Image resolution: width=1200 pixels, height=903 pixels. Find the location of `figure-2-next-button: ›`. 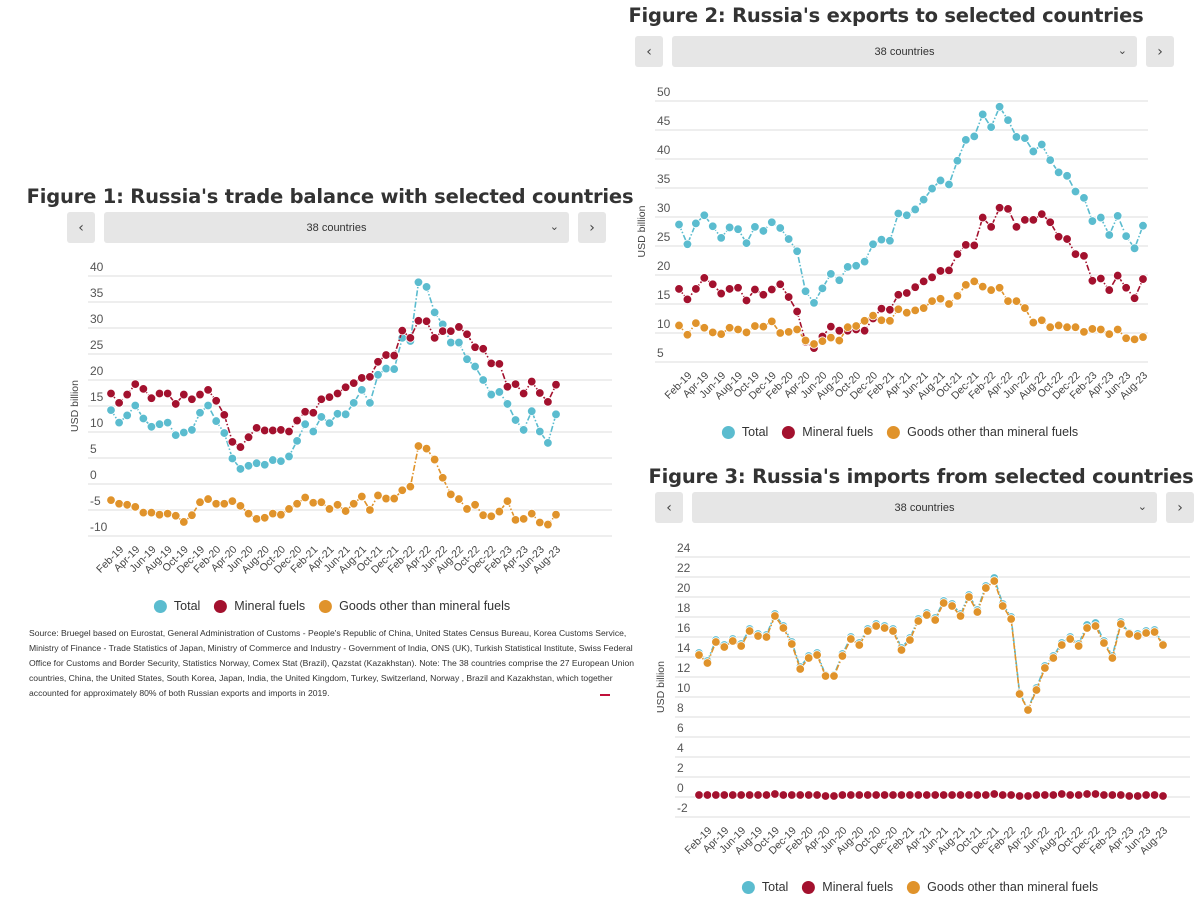

figure-2-next-button: › is located at coordinates (1160, 51).